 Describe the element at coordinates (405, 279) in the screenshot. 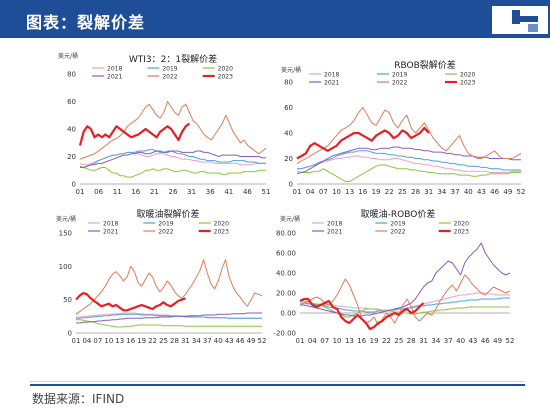

I see `series-line-2021` at that location.